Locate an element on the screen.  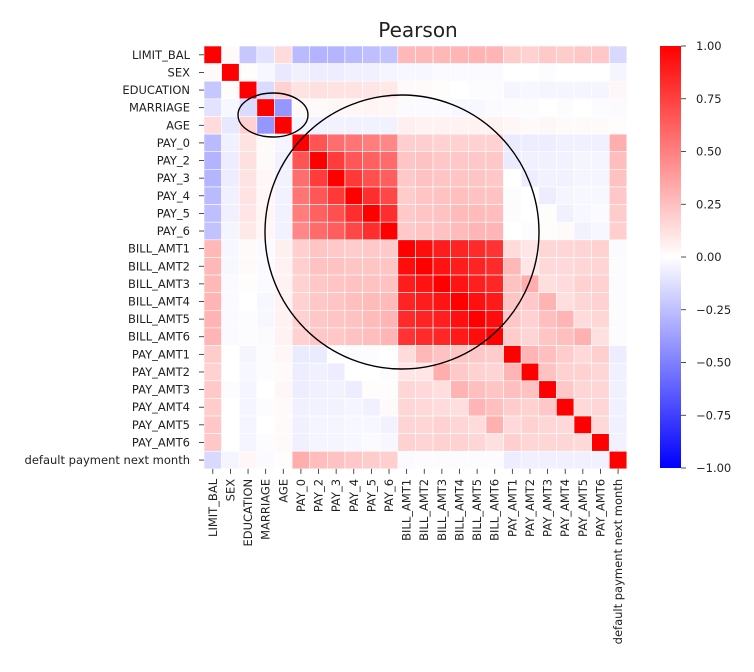
y-tick-label: LIMIT_BAL is located at coordinates (161, 55).